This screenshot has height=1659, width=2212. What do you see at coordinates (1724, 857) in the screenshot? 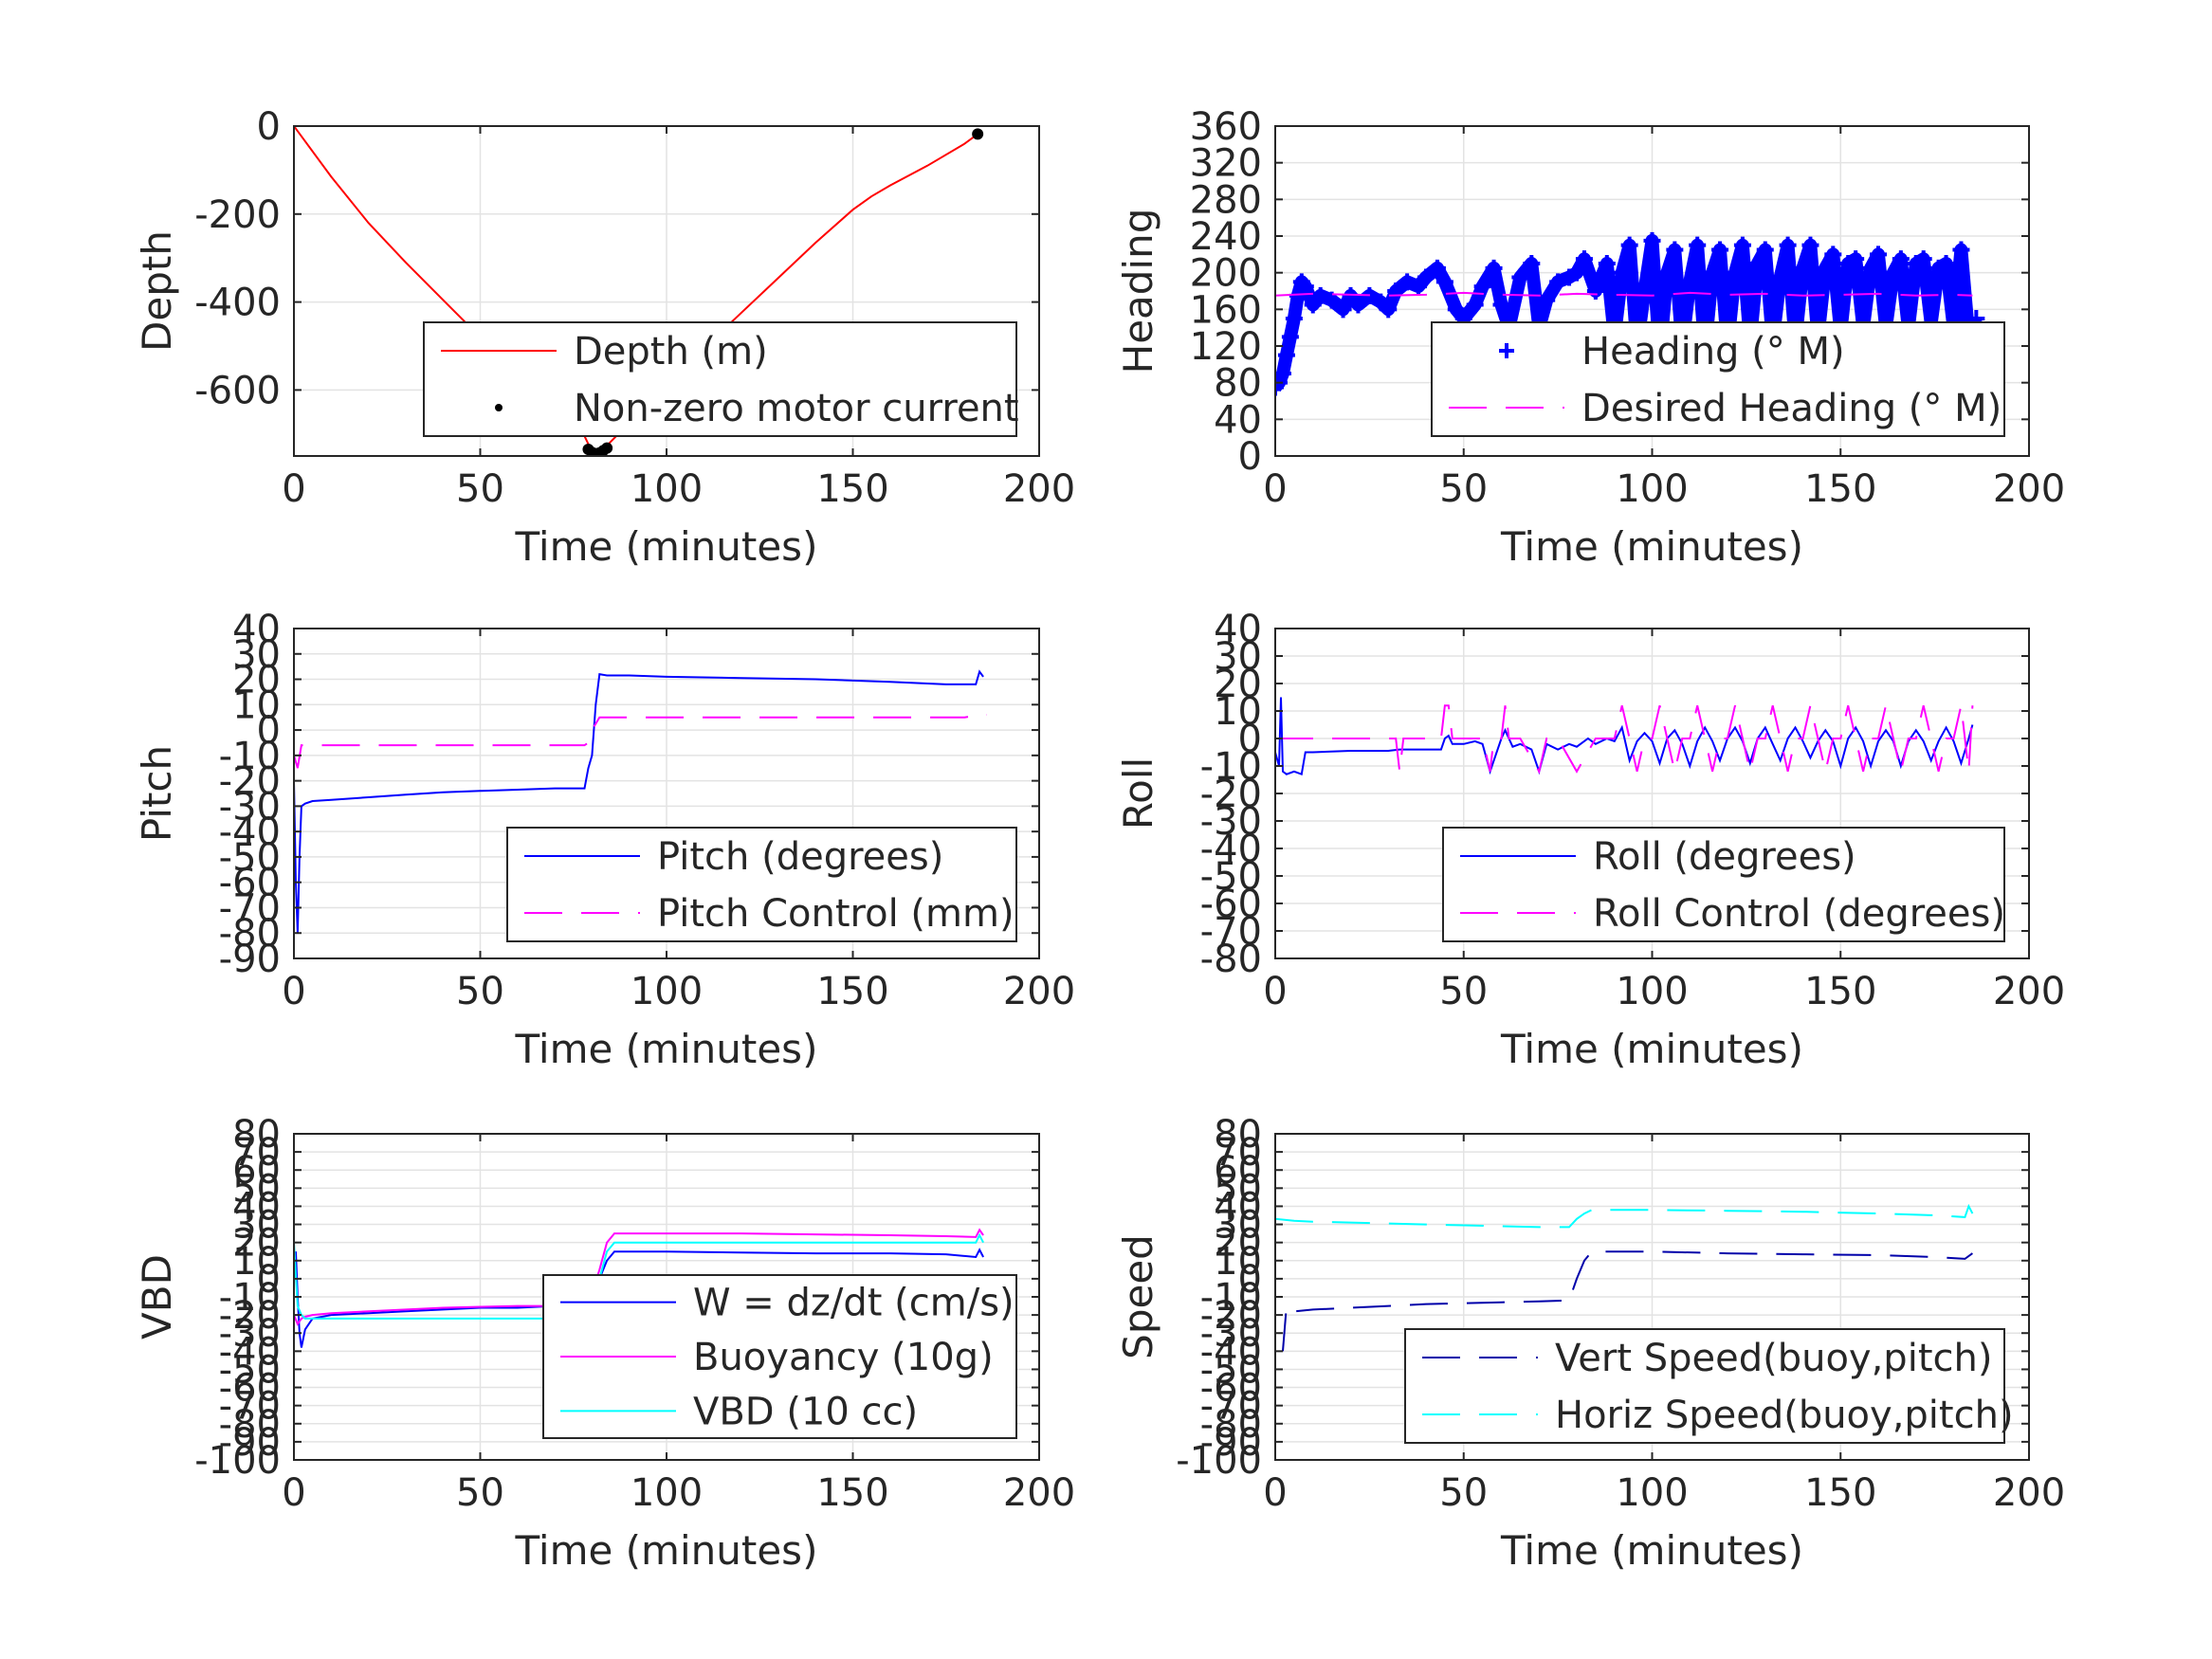
I see `legend-label: Roll (degrees)` at bounding box center [1724, 857].